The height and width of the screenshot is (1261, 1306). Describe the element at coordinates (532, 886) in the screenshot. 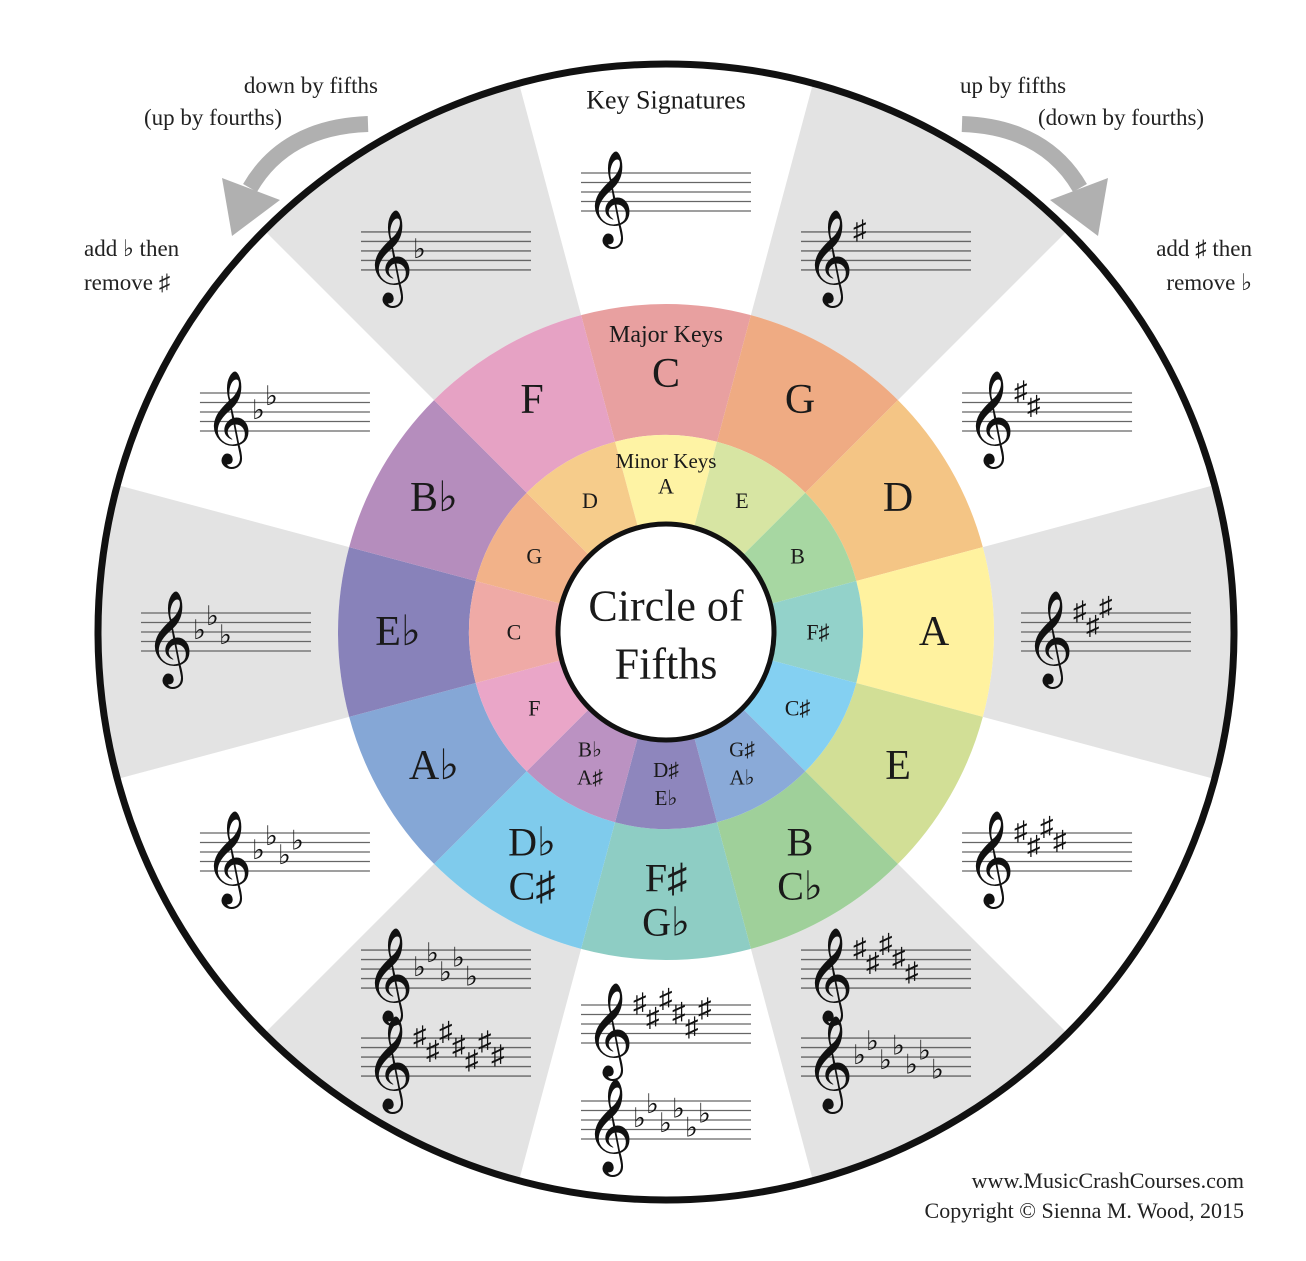

I see `major-key-7-b: C♯` at that location.